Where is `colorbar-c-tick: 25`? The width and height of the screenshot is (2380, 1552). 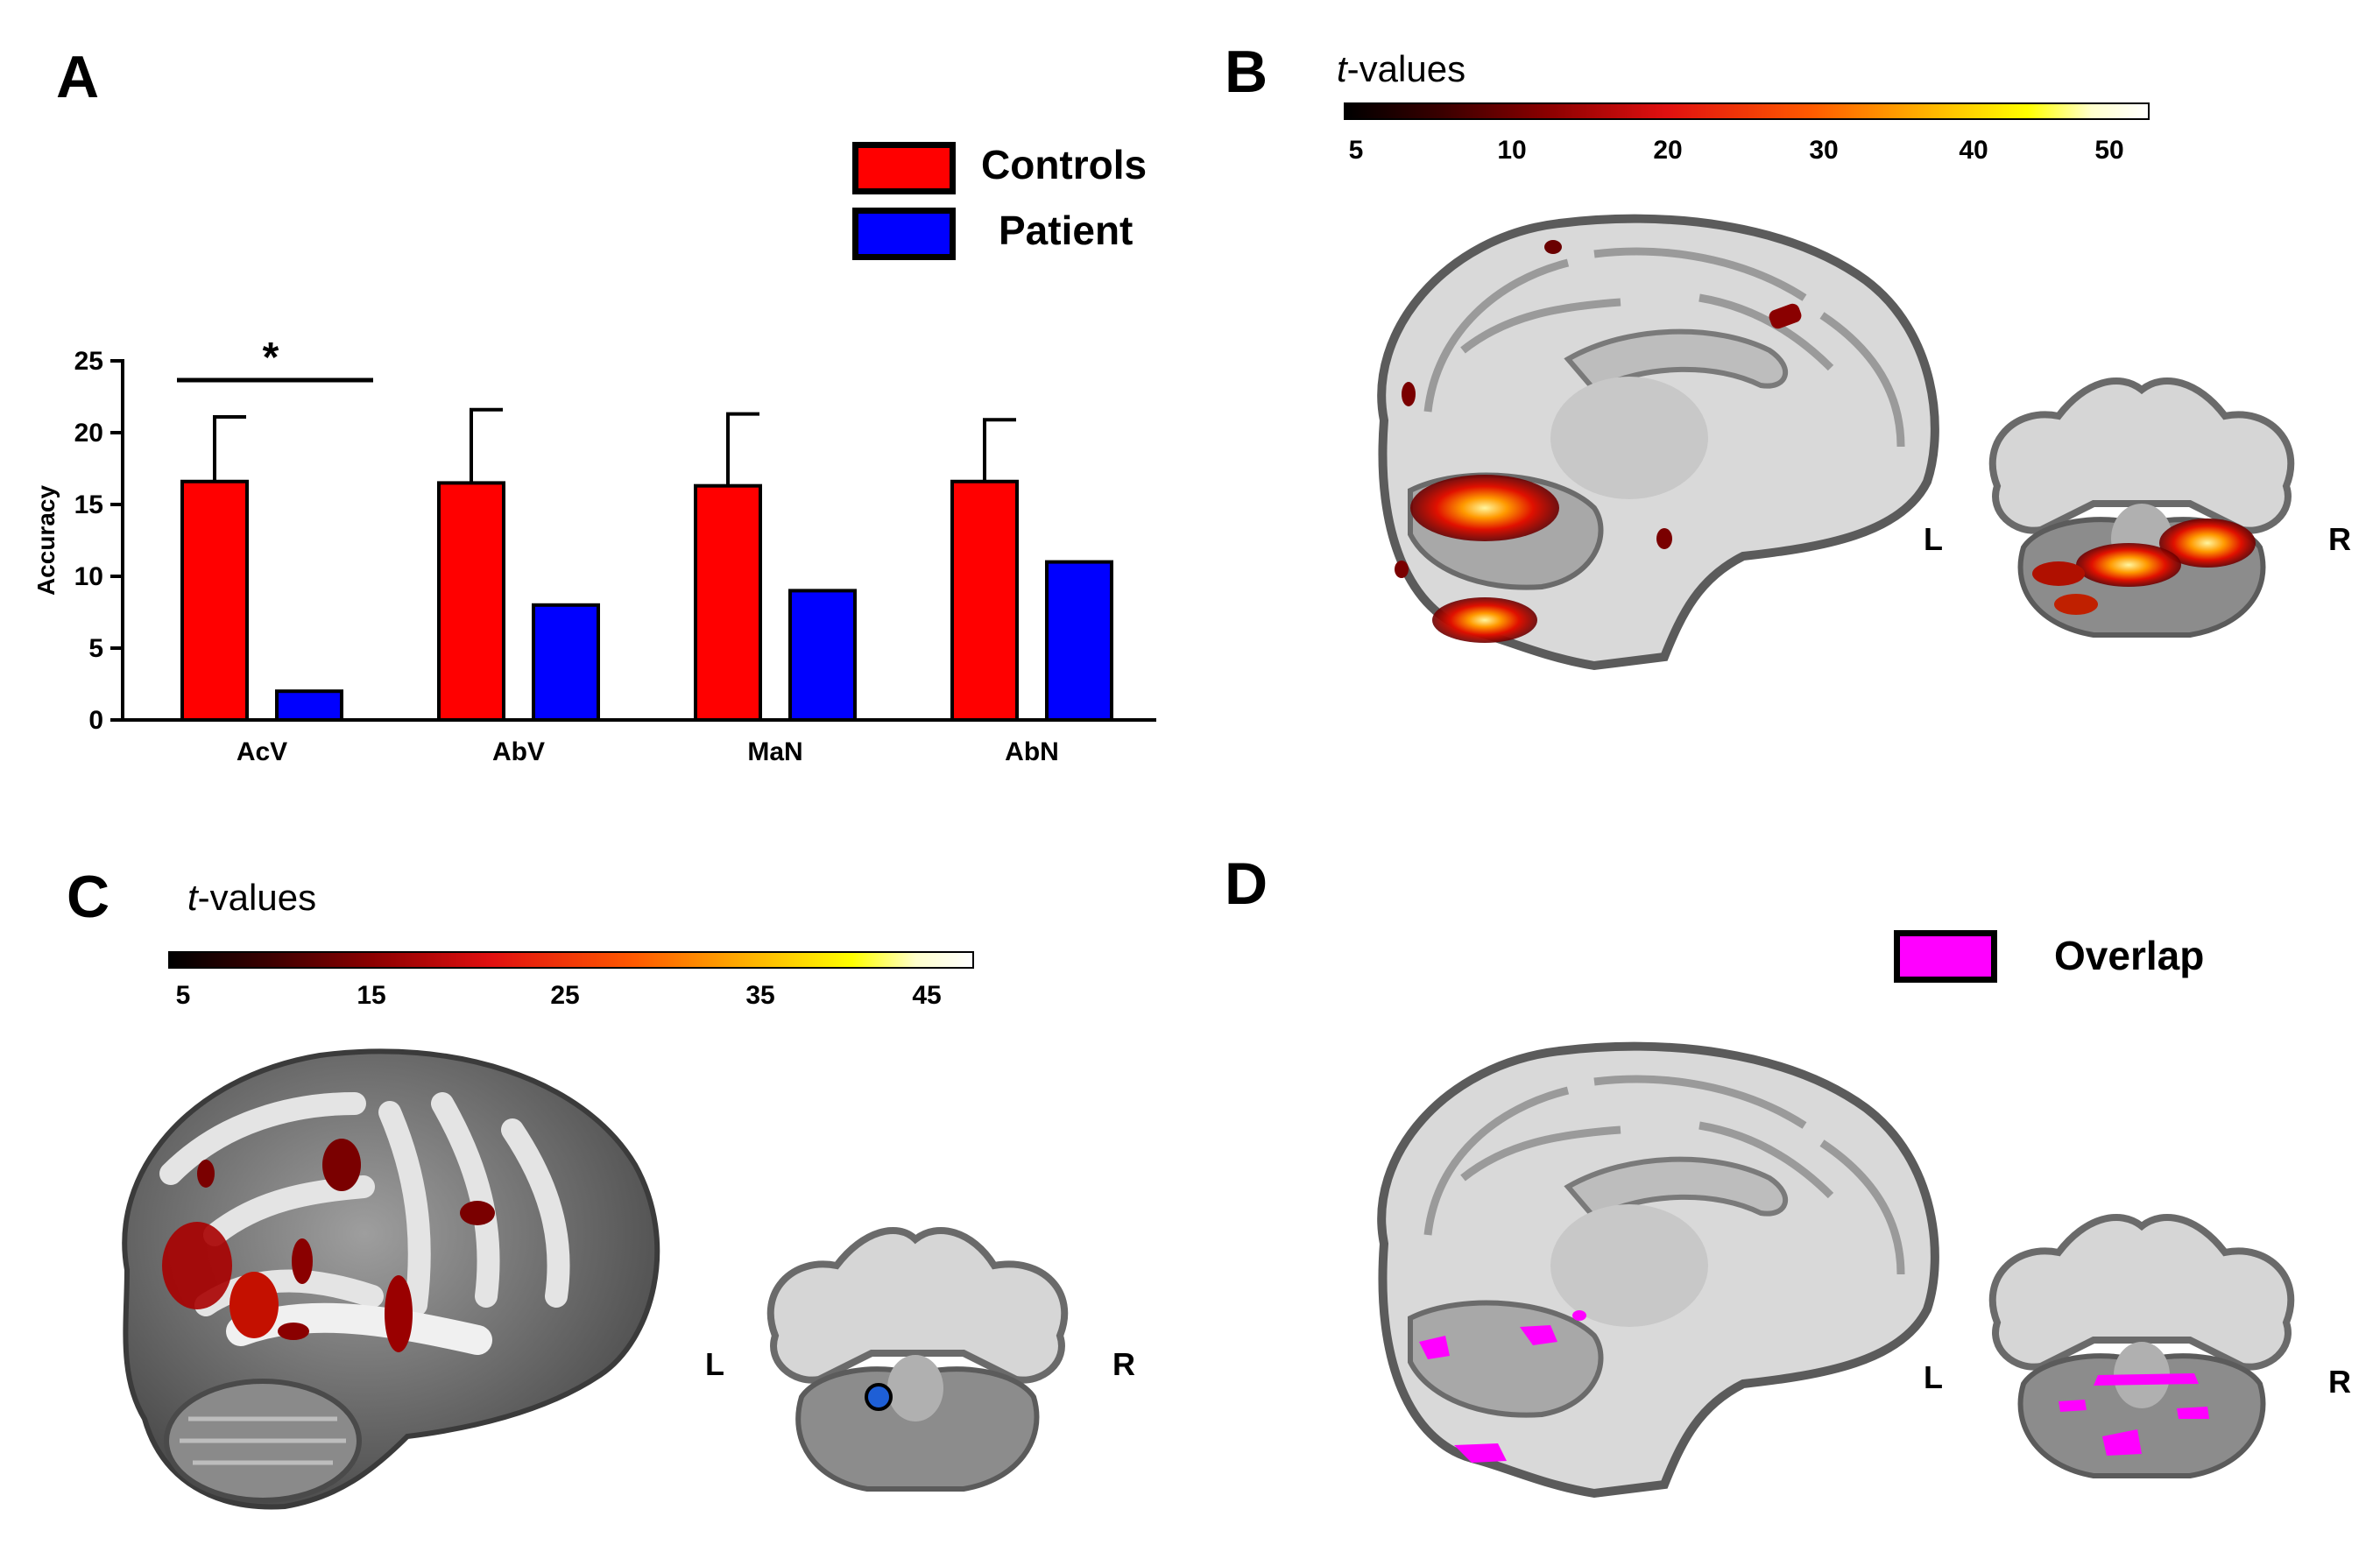 colorbar-c-tick: 25 is located at coordinates (565, 995).